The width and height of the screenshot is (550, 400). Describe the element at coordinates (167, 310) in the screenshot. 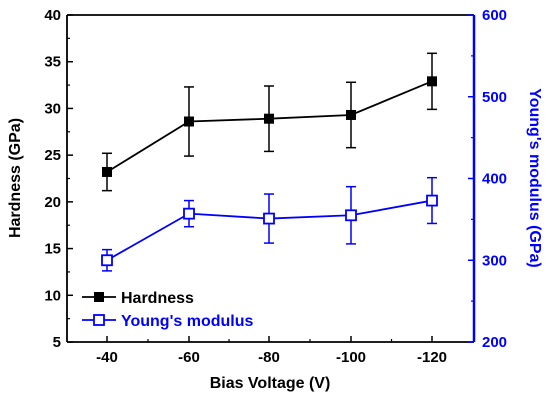

I see `legend: Hardness Young's modulus` at that location.